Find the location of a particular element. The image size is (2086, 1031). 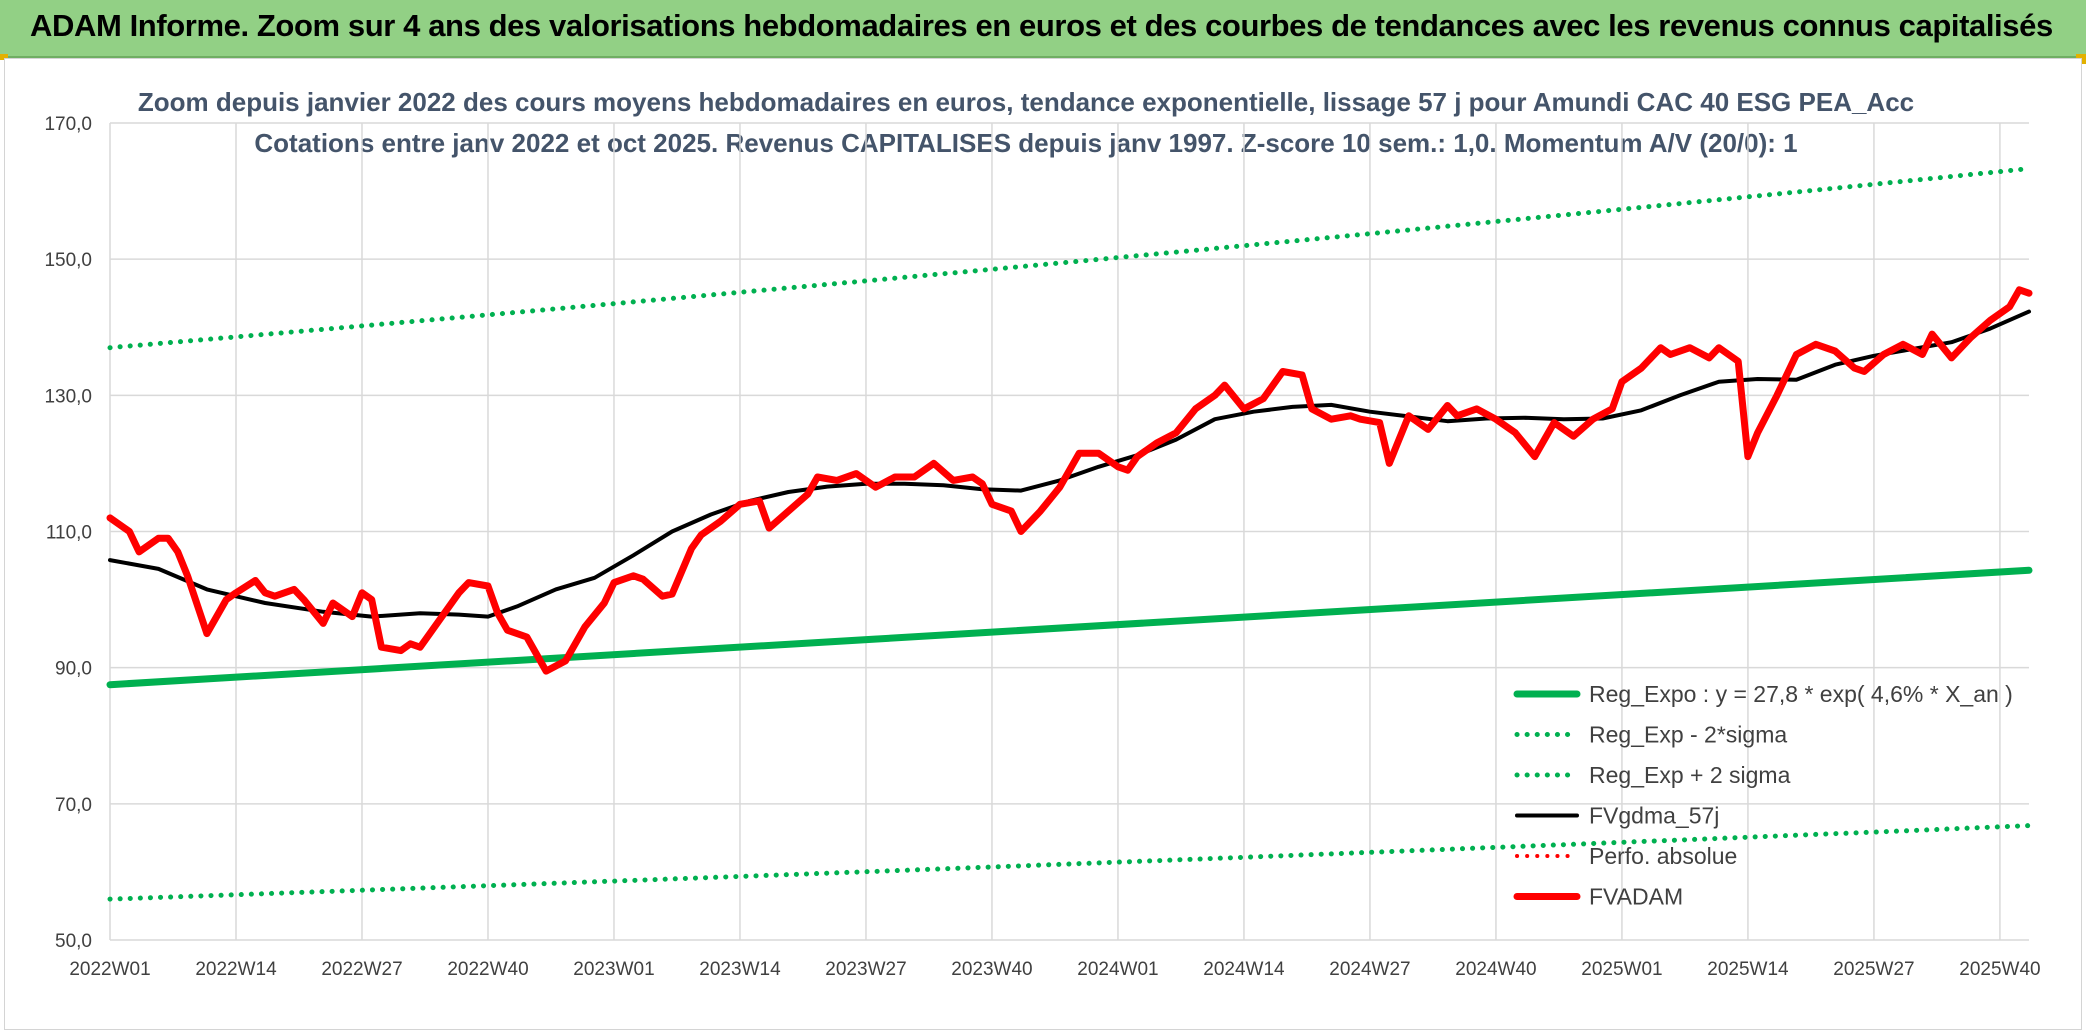

y-tick-label: 90,0 is located at coordinates (73, 669).